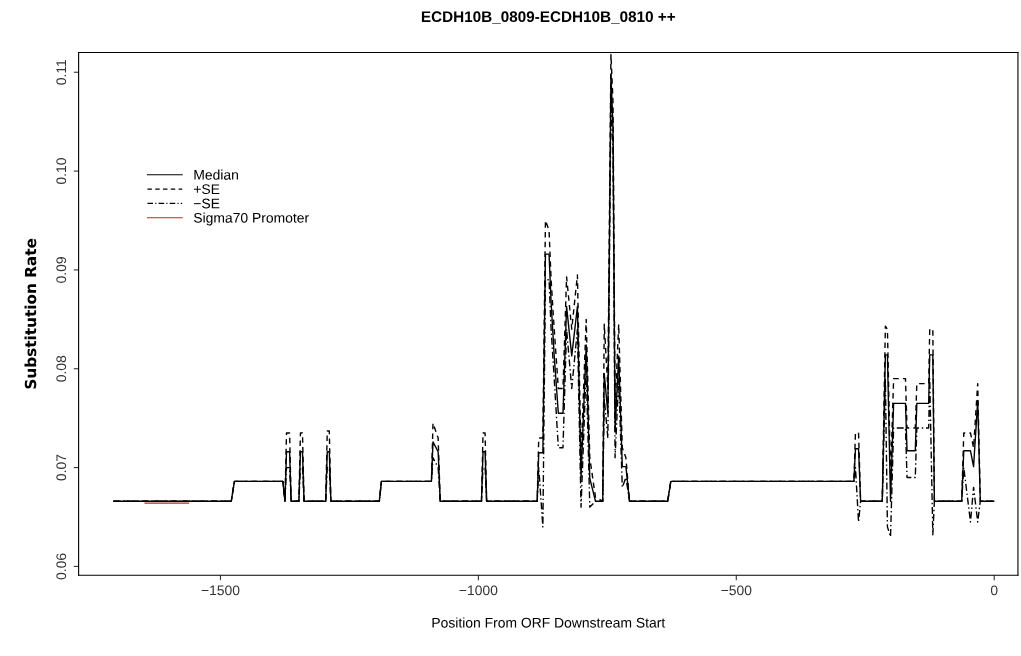 The width and height of the screenshot is (1021, 656). What do you see at coordinates (61, 368) in the screenshot?
I see `y-tick-label: 0.08` at bounding box center [61, 368].